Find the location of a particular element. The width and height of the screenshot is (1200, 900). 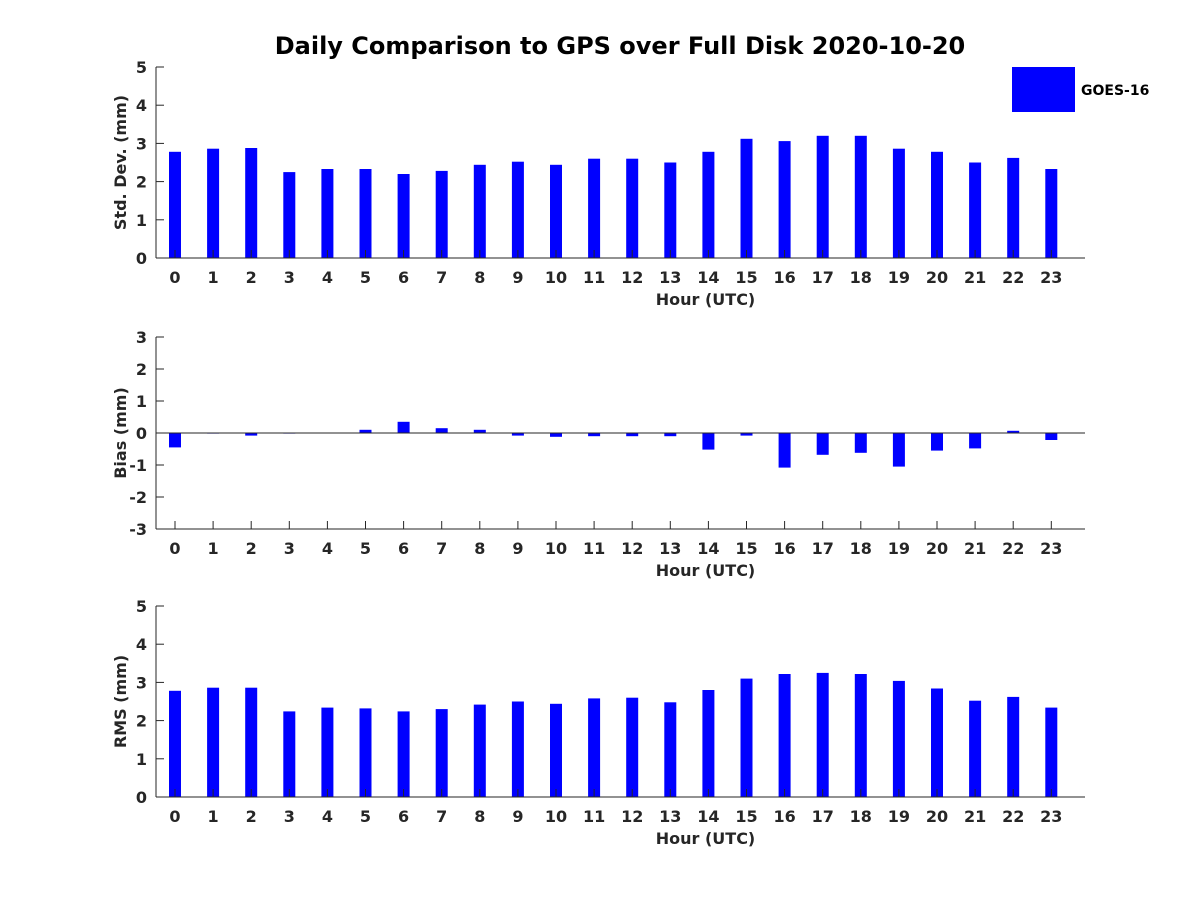

rms-xtick-label: 17 is located at coordinates (823, 816).